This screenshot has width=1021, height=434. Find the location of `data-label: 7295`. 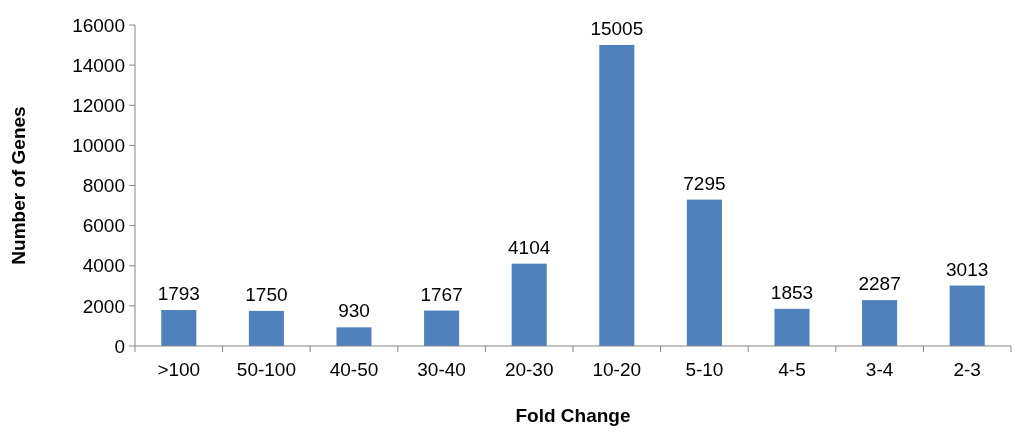

data-label: 7295 is located at coordinates (704, 183).